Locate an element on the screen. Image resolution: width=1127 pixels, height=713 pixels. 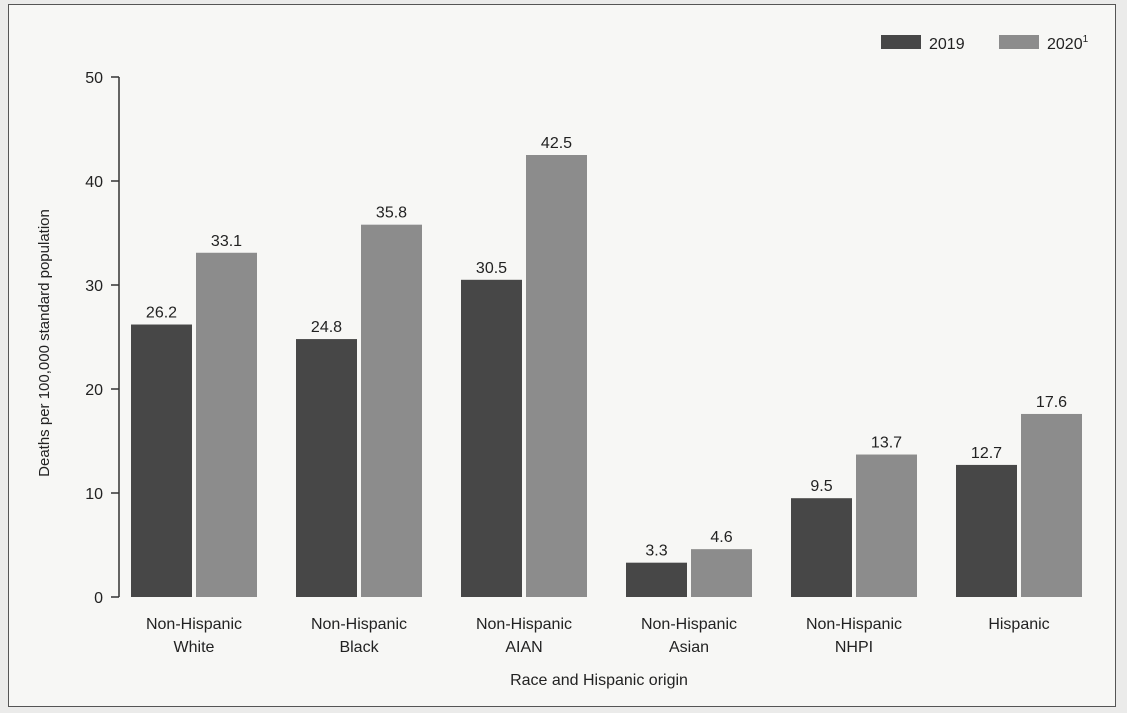
legend: 2019 20201 is located at coordinates (985, 43).